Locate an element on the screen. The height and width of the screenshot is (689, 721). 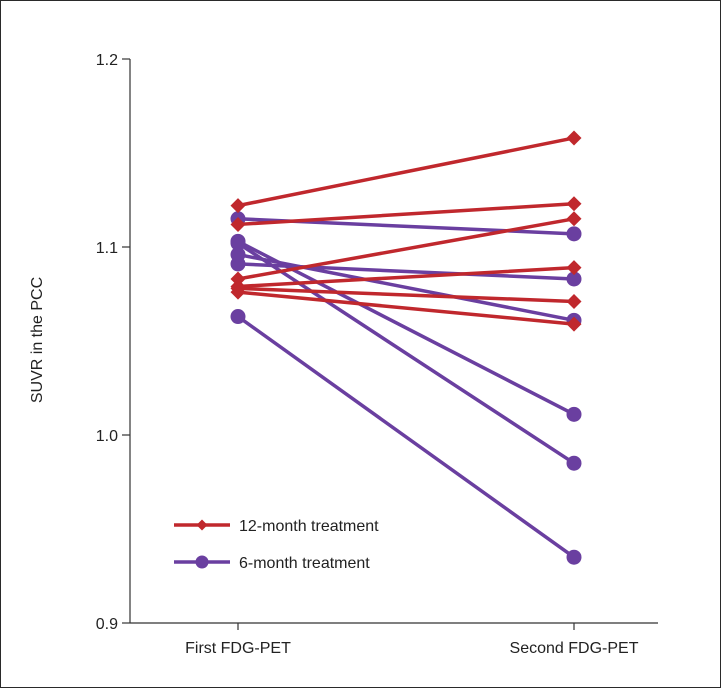
y-axis-title: SUVR in the PCC is located at coordinates (37, 340).